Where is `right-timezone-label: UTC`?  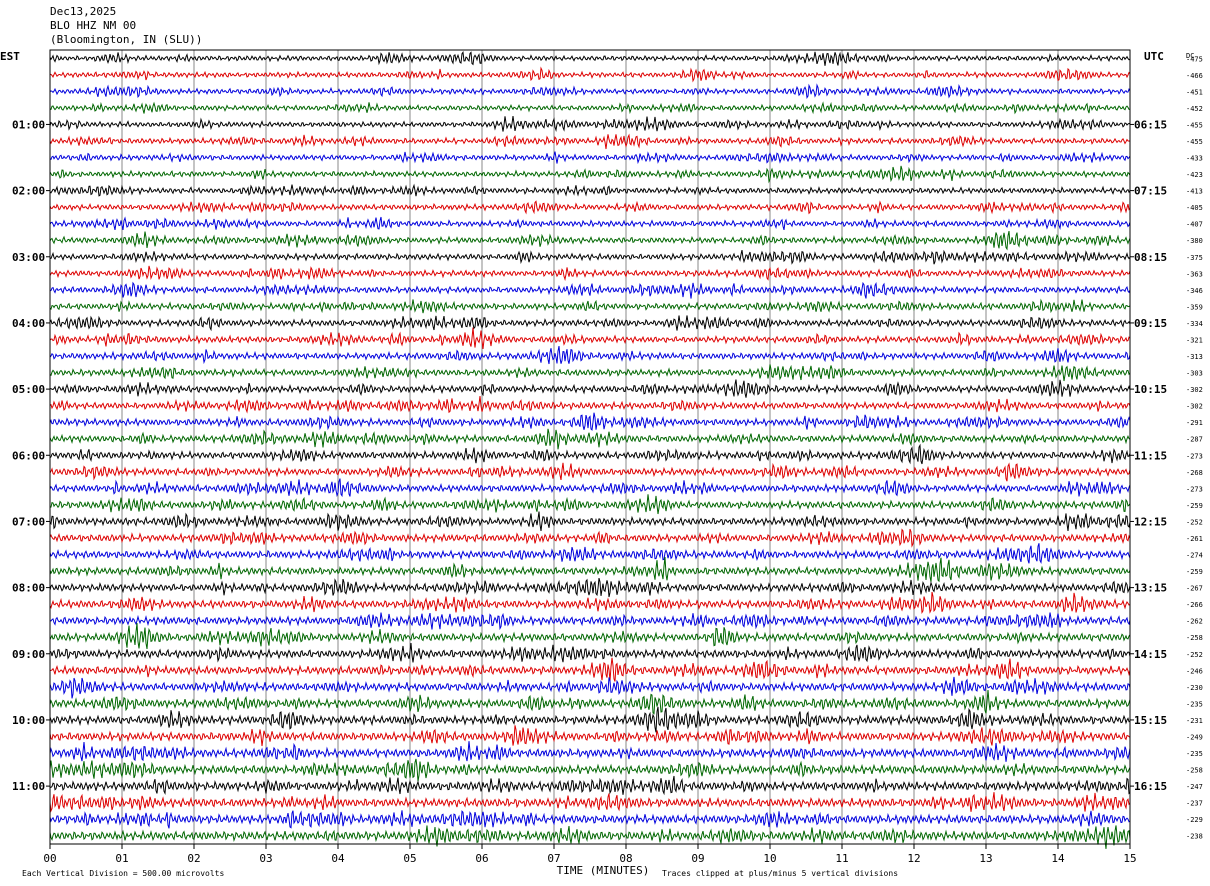
right-timezone-label: UTC is located at coordinates (1154, 56).